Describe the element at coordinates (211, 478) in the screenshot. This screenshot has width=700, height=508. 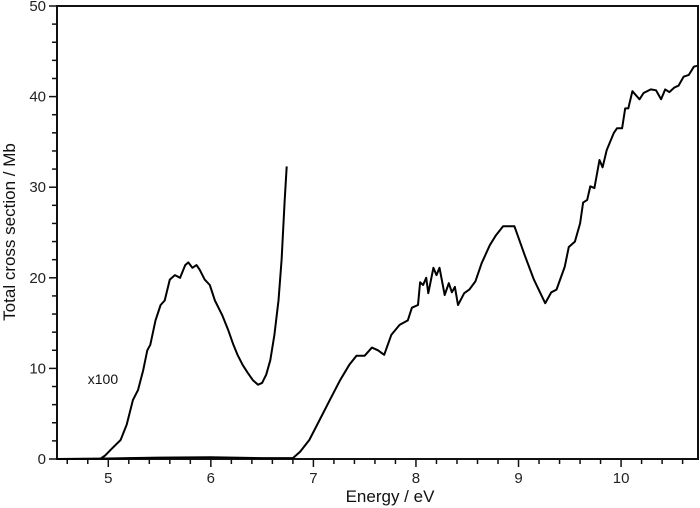
I see `x-tick-label: 6` at that location.